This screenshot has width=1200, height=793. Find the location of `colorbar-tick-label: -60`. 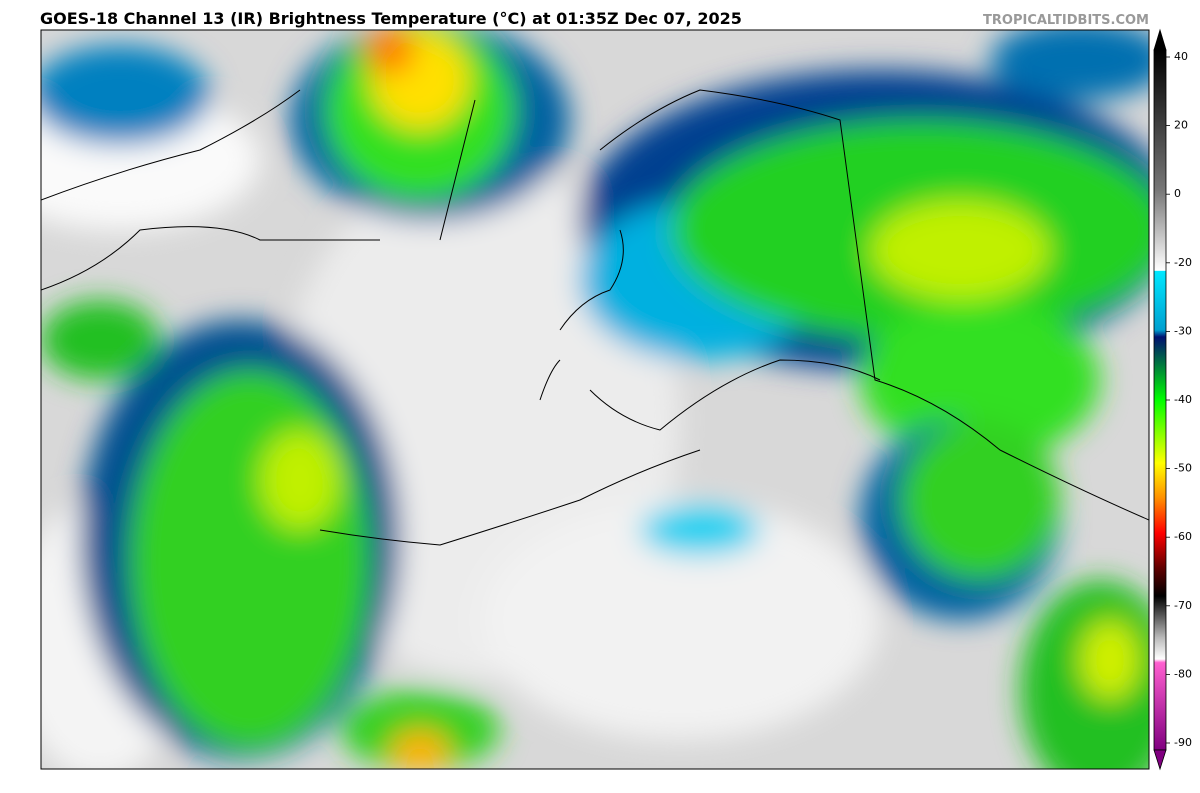

colorbar-tick-label: -60 is located at coordinates (1183, 536).